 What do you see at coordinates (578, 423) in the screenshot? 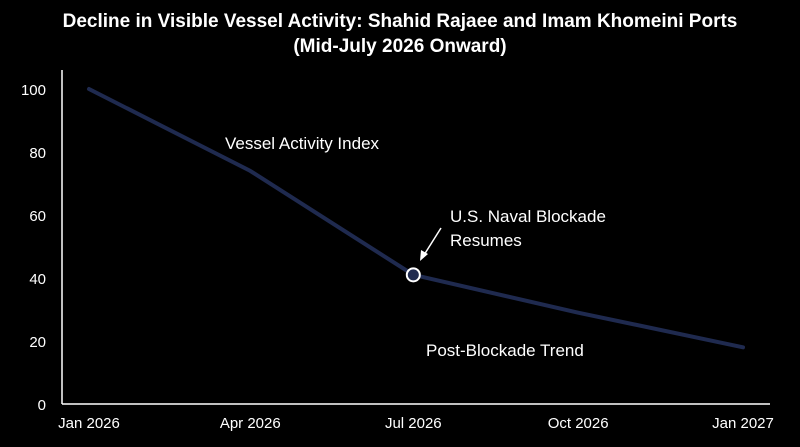
I see `x-tick-label: Oct 2026` at bounding box center [578, 423].